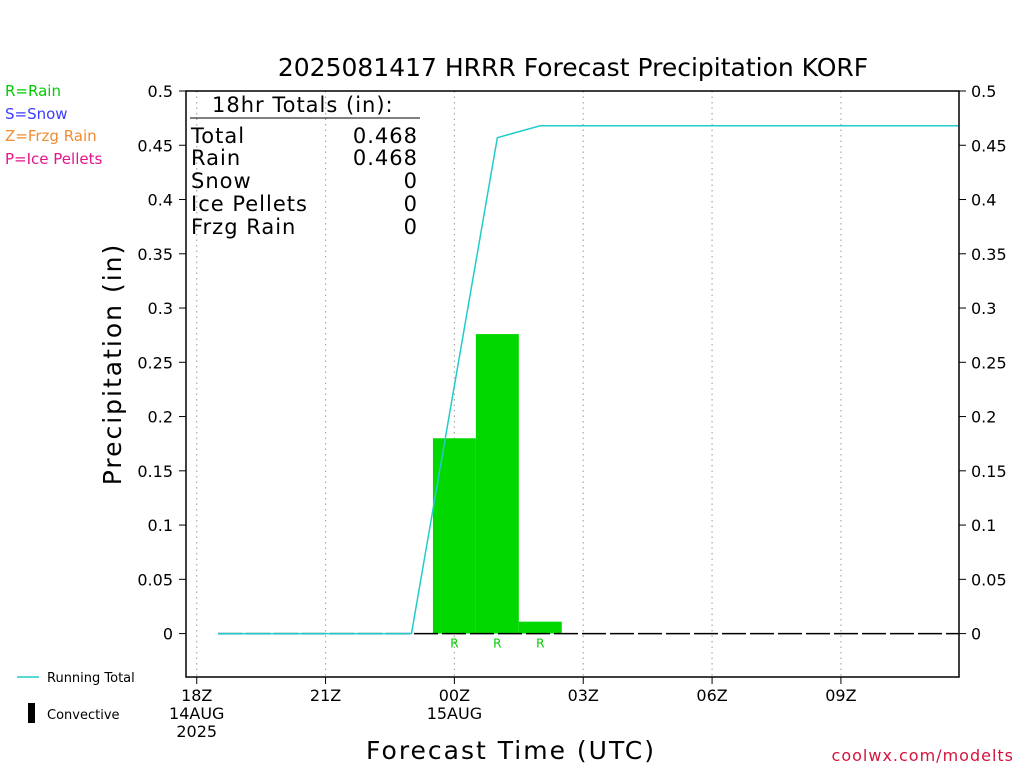 This screenshot has height=768, width=1024. I want to click on y-tick-label-right: 0.5, so click(983, 91).